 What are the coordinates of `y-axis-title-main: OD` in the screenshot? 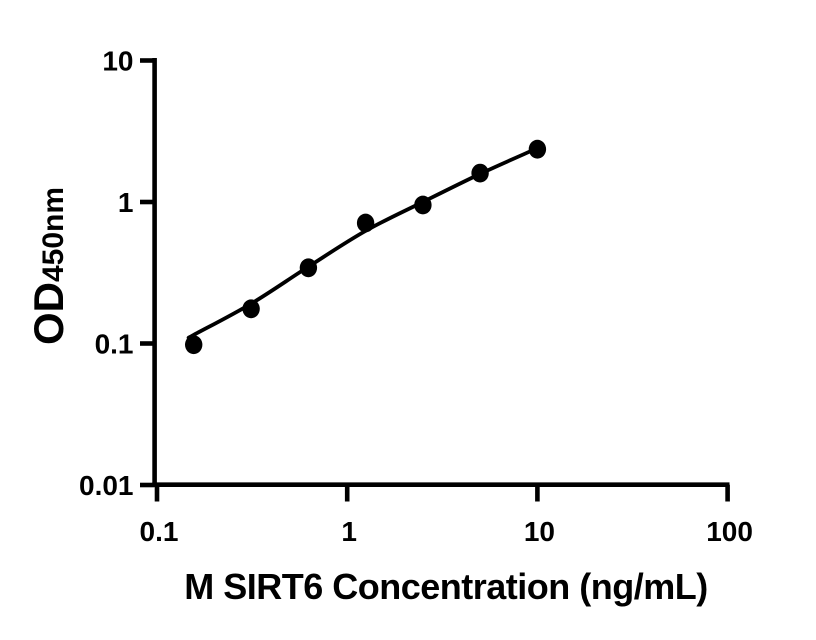 It's located at (48, 313).